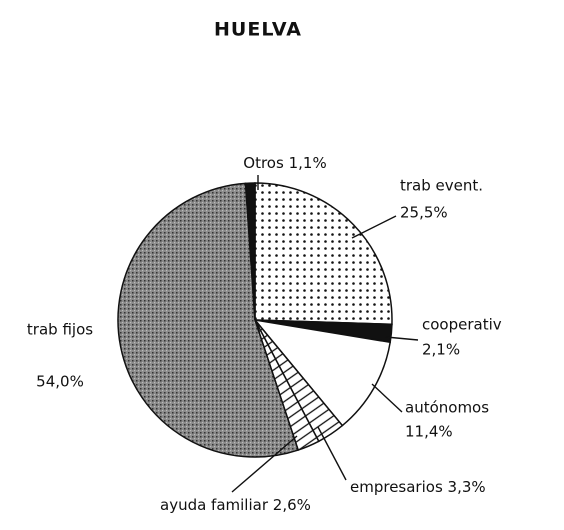 This screenshot has width=564, height=530. What do you see at coordinates (258, 30) in the screenshot?
I see `chart-title: HUELVA` at bounding box center [258, 30].